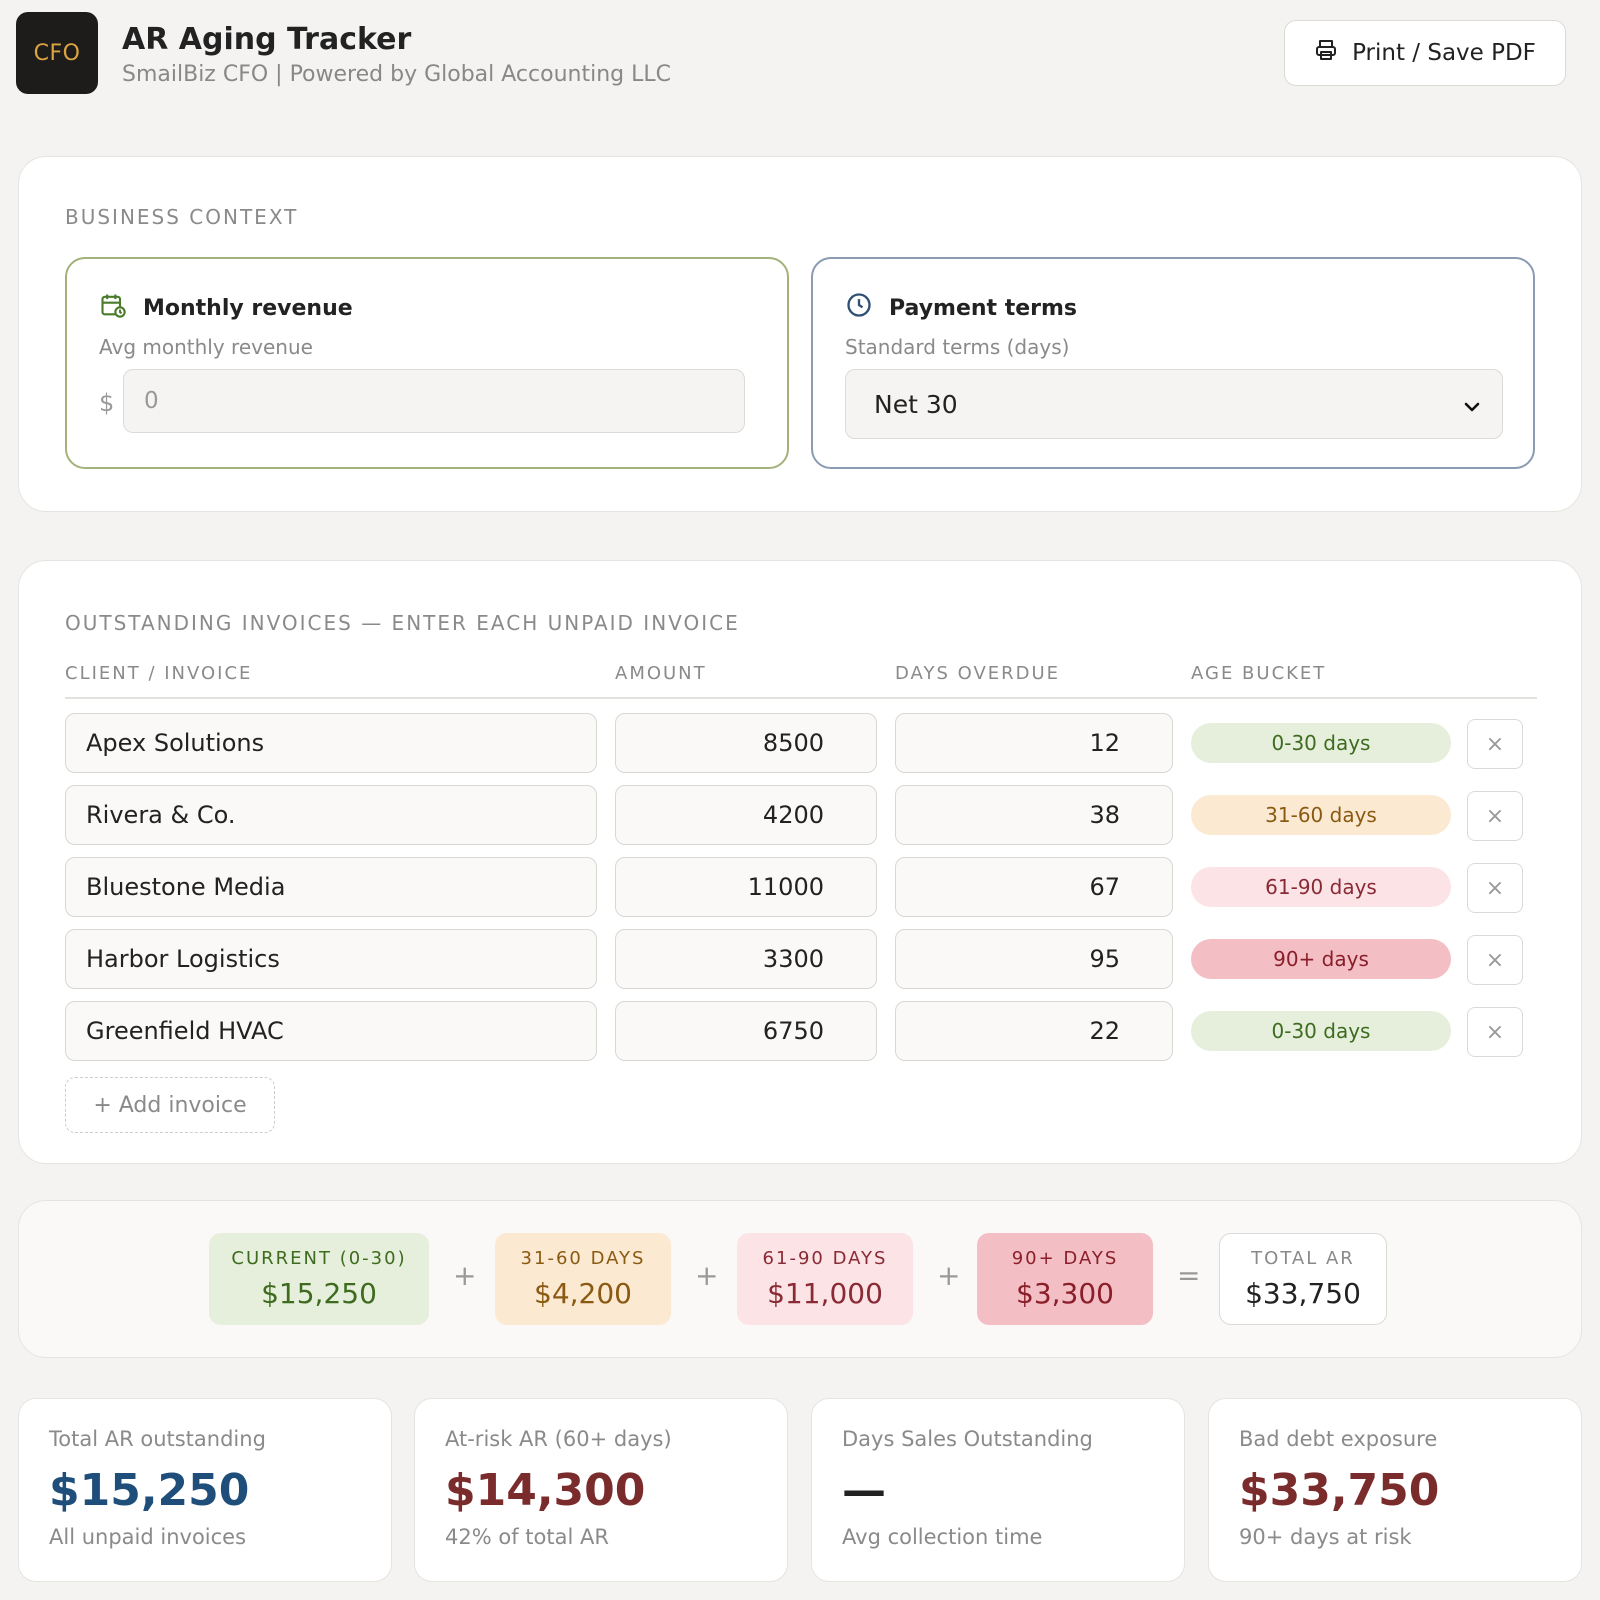 Image resolution: width=1600 pixels, height=1600 pixels. I want to click on header-divider, so click(801, 698).